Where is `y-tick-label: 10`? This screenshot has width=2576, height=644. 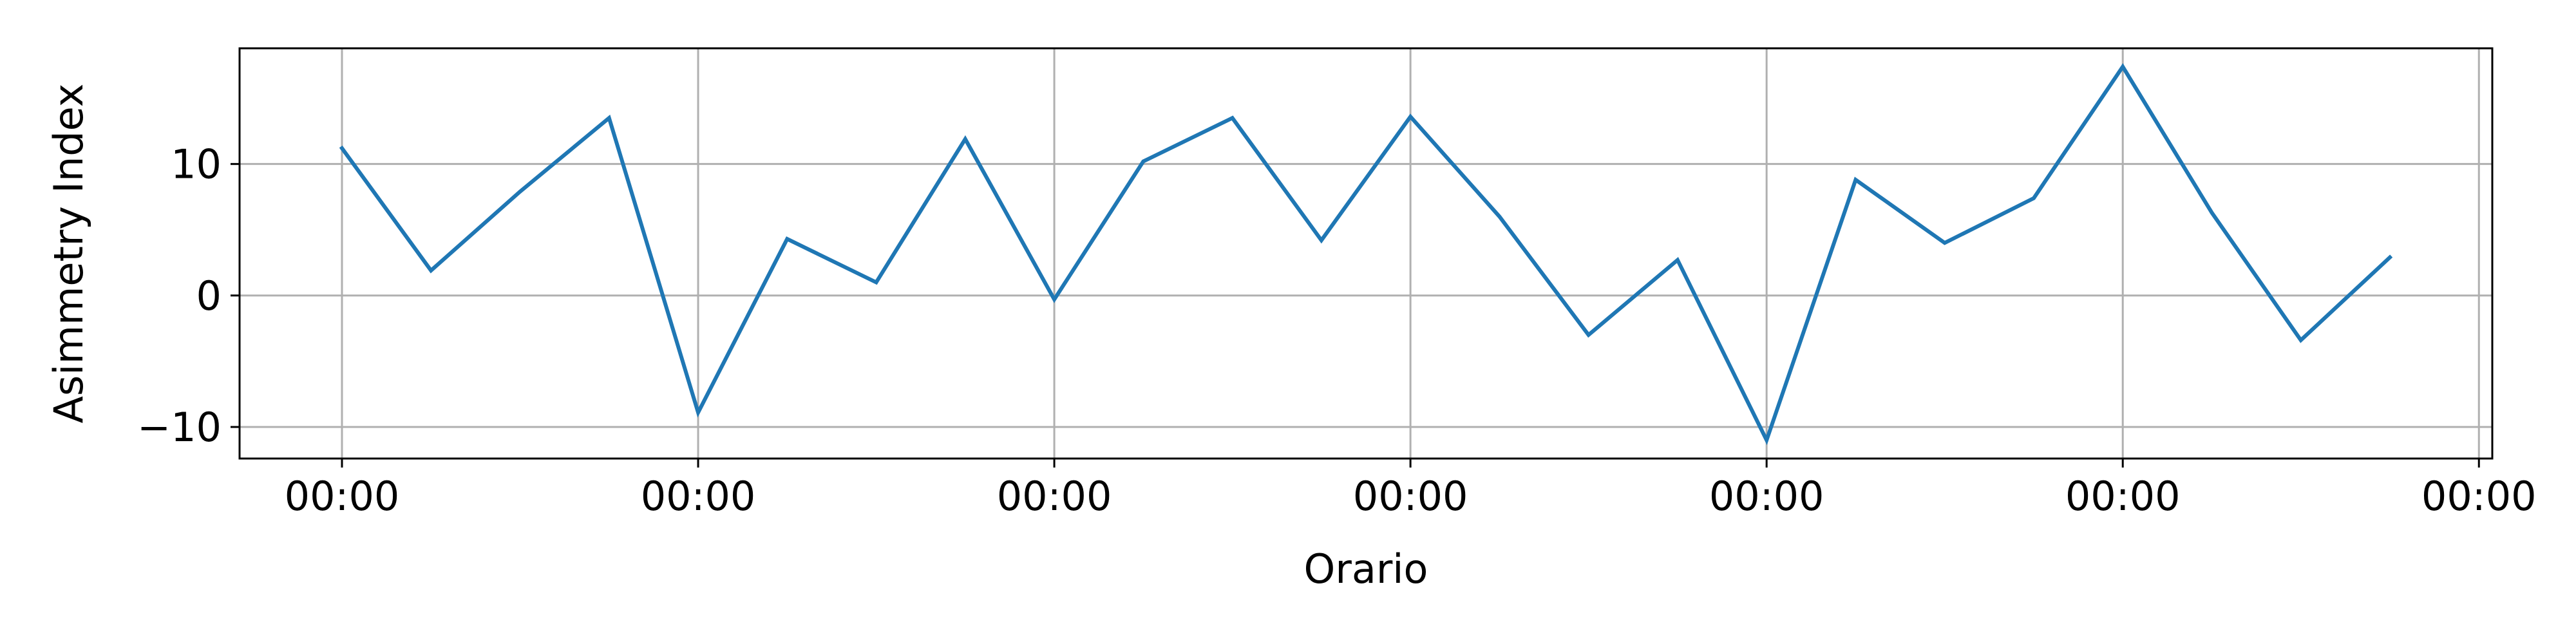 y-tick-label: 10 is located at coordinates (197, 164).